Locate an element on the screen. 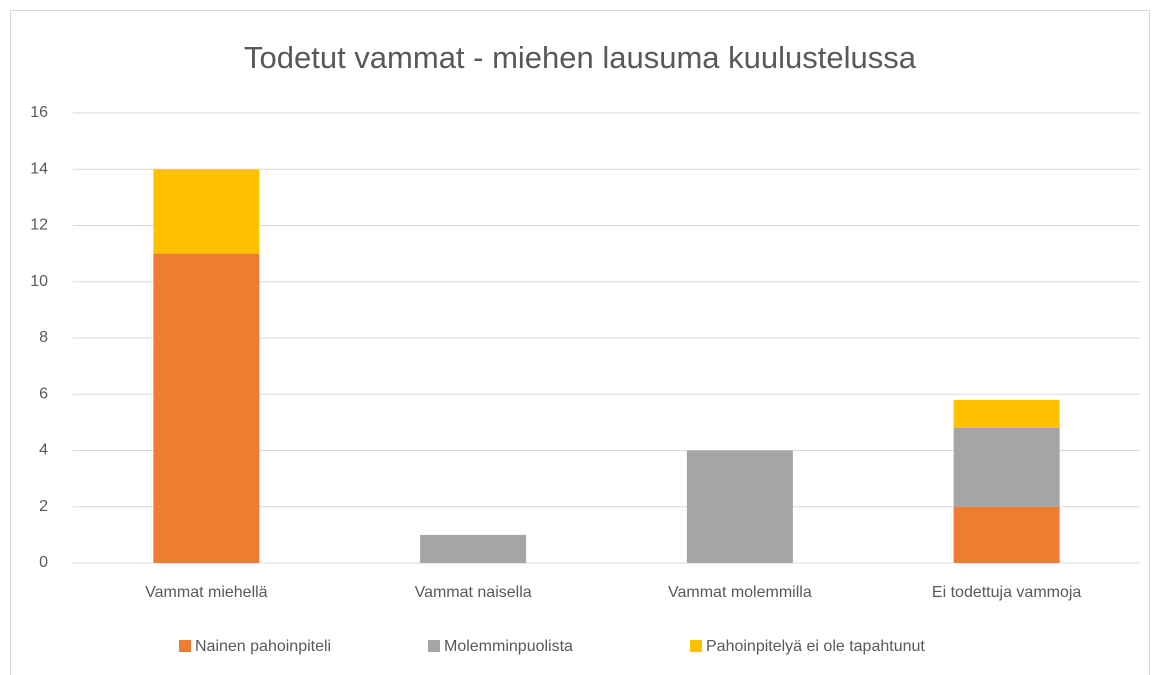 The width and height of the screenshot is (1160, 675). y-tick-label: 12 is located at coordinates (39, 225).